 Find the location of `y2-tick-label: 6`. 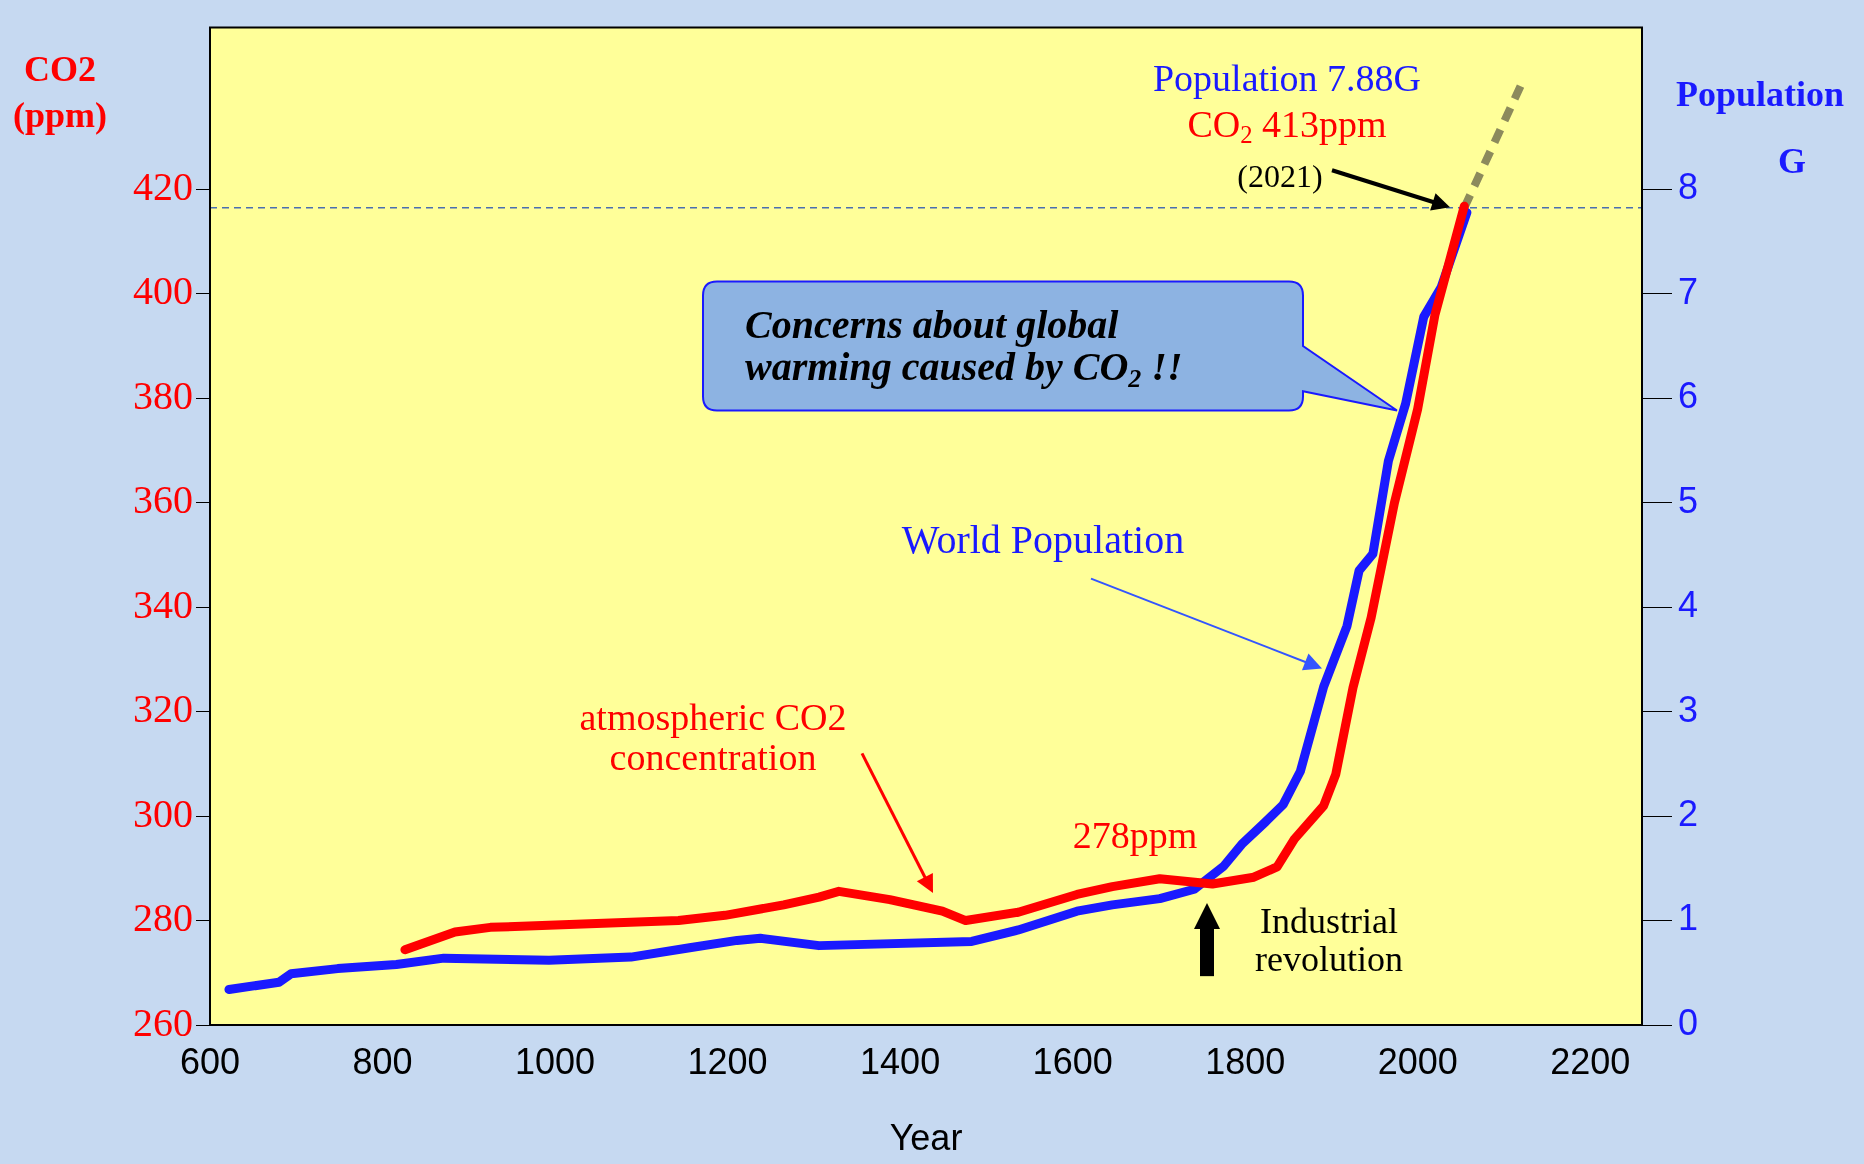

y2-tick-label: 6 is located at coordinates (1688, 396).